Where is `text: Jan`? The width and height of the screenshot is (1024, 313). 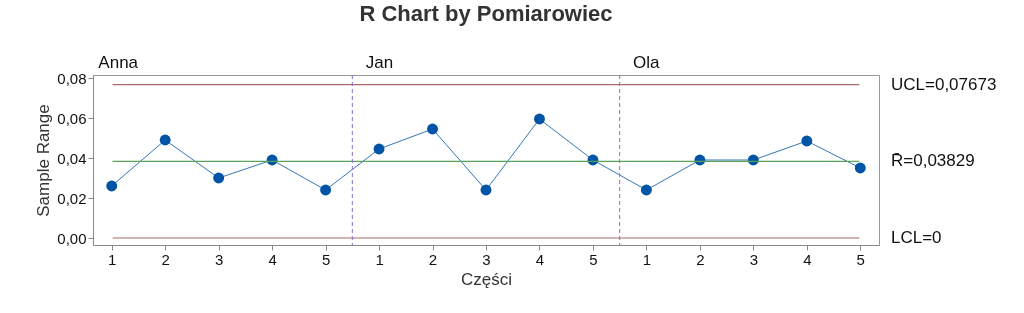
text: Jan is located at coordinates (379, 62).